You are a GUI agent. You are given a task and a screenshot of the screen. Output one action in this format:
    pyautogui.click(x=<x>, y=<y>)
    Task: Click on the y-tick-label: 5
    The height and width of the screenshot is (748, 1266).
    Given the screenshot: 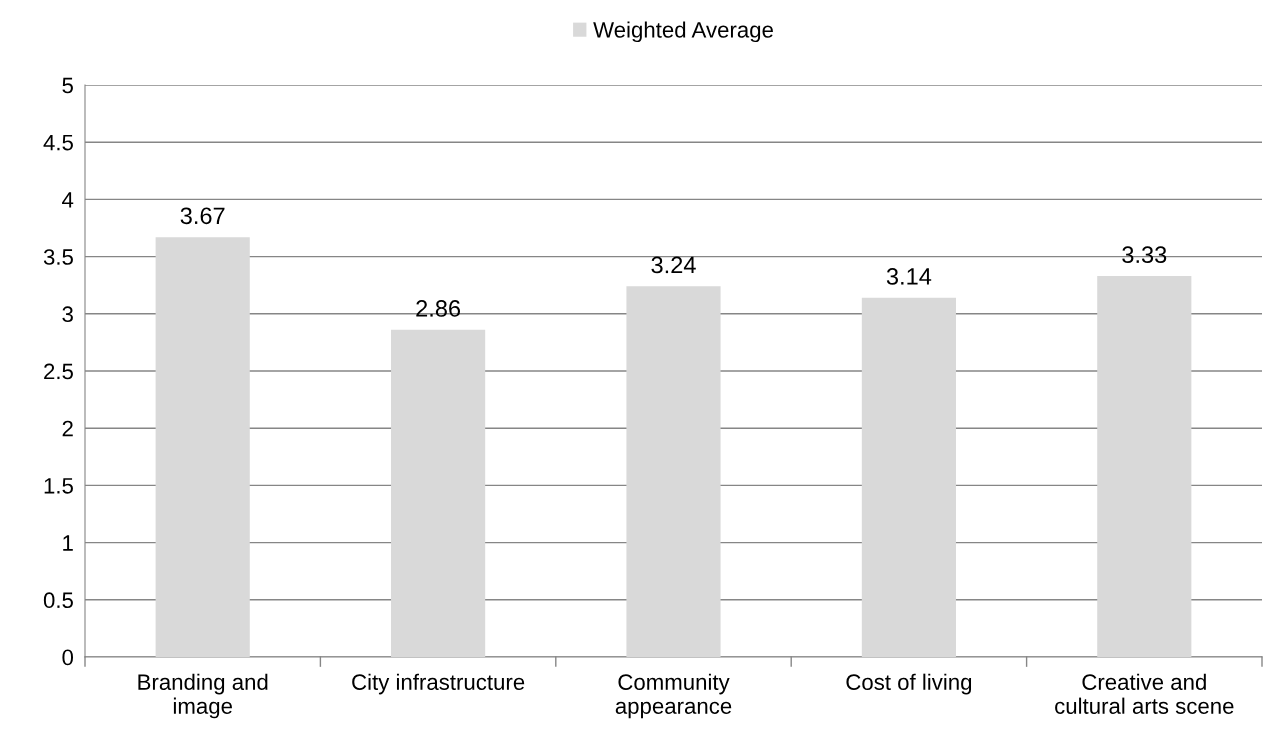 What is the action you would take?
    pyautogui.click(x=67, y=85)
    